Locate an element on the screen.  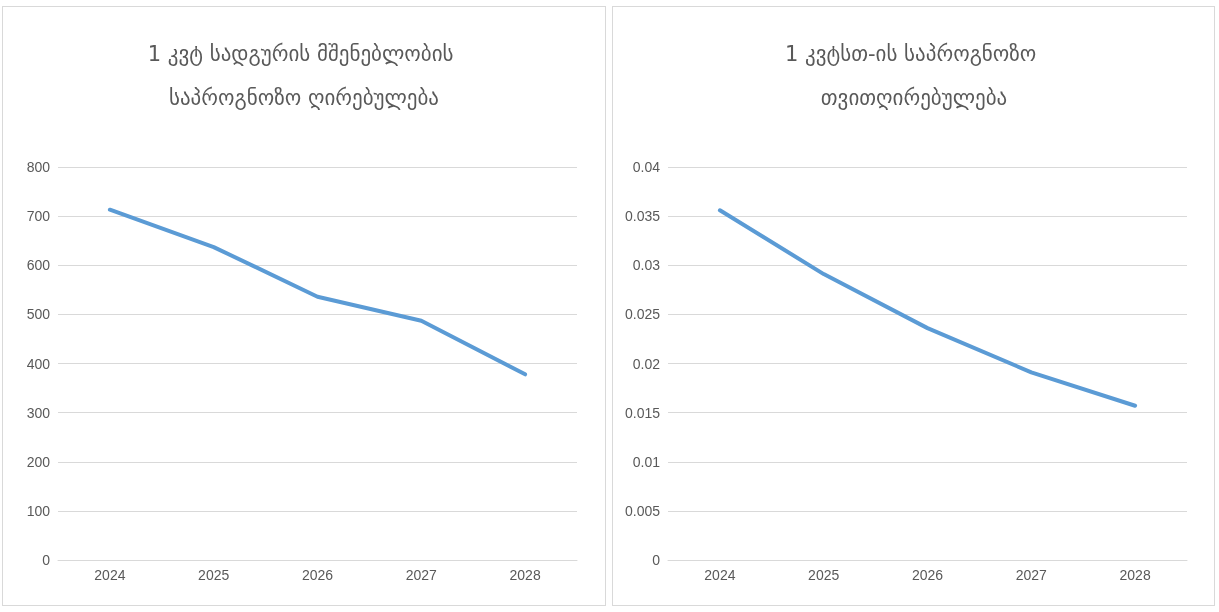
y-tick-label: 0.025 is located at coordinates (642, 314).